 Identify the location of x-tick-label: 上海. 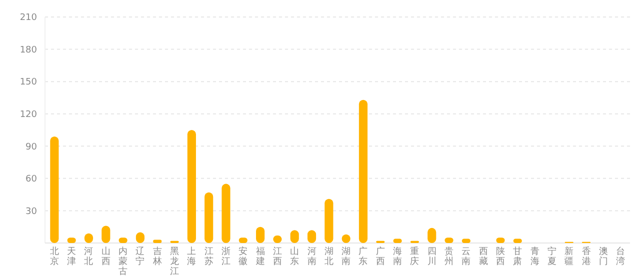
(191, 256).